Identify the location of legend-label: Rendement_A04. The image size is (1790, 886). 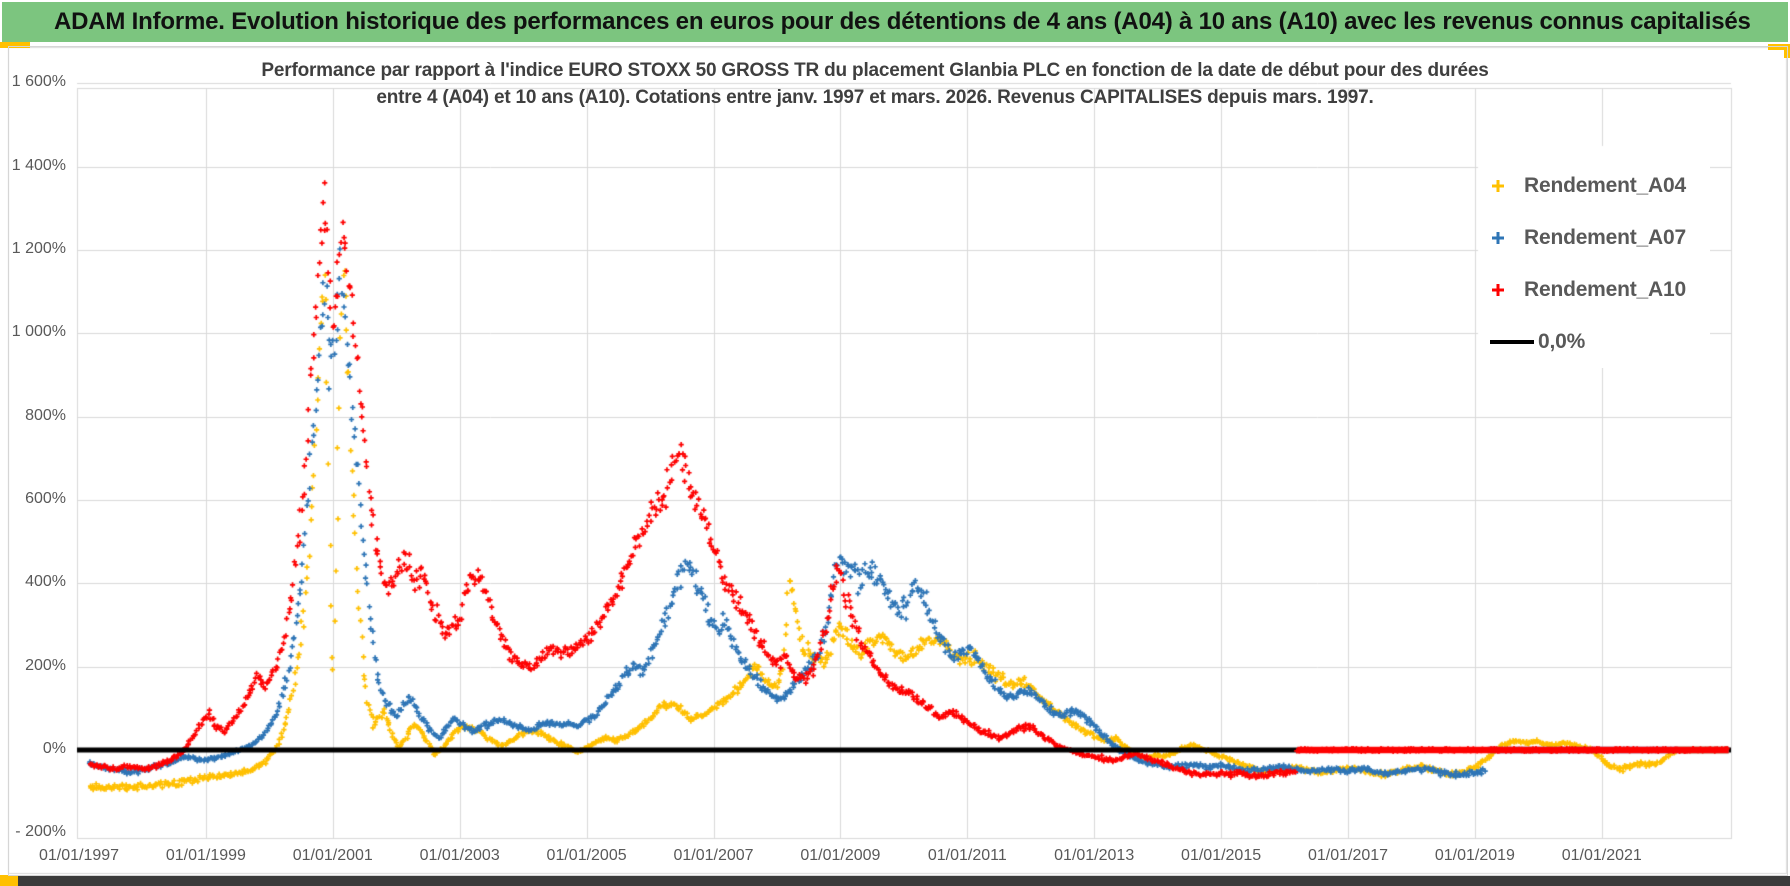
(1605, 185).